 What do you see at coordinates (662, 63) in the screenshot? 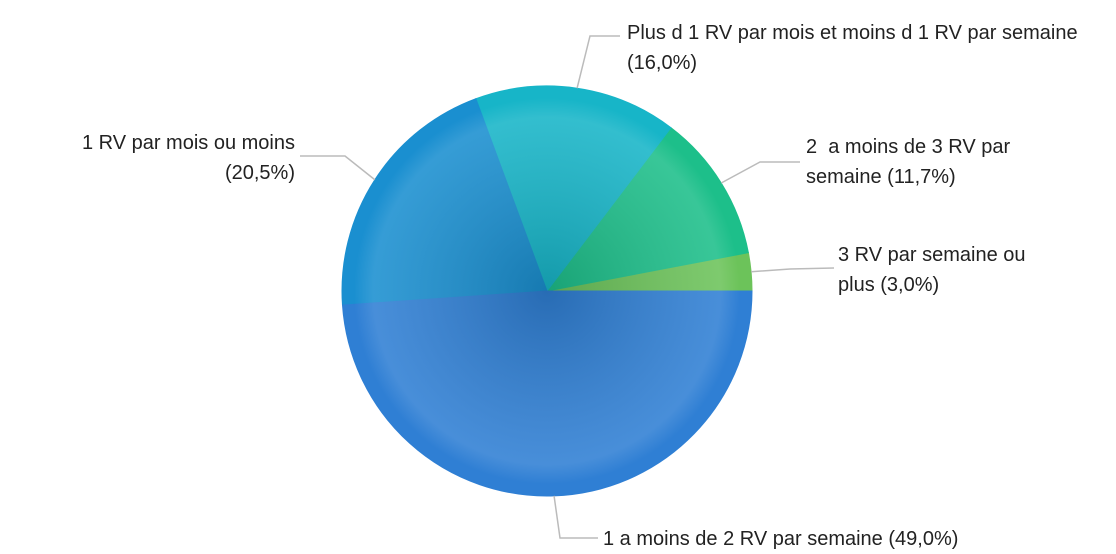
I see `value-label: (16,0%)` at bounding box center [662, 63].